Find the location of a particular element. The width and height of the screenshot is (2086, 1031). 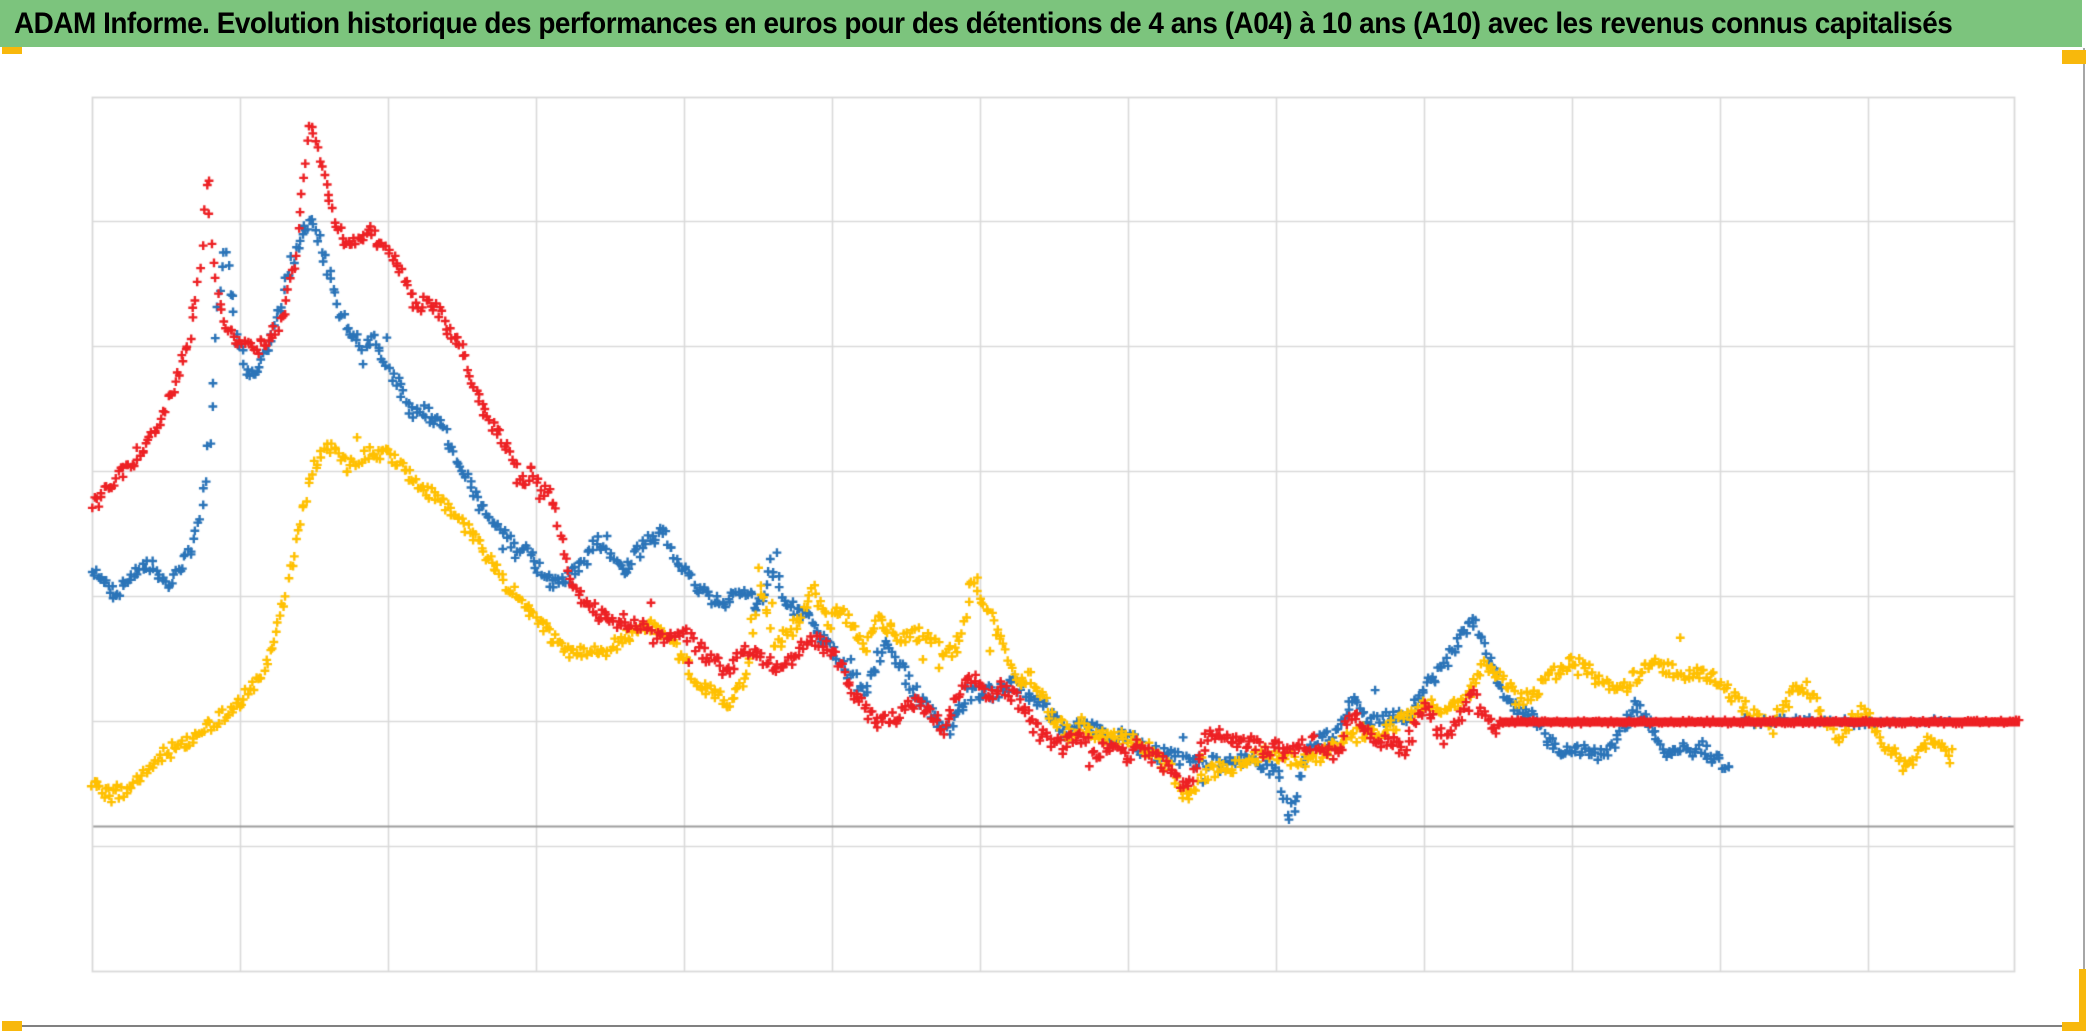

right-edge-line is located at coordinates (2084, 539).